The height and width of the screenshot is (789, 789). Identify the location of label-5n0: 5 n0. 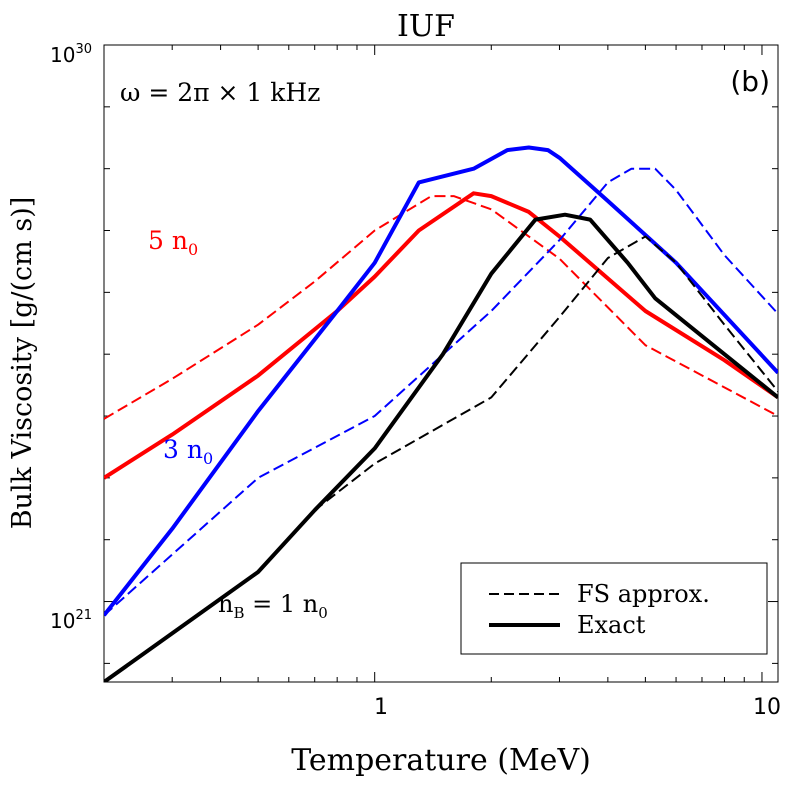
(173, 242).